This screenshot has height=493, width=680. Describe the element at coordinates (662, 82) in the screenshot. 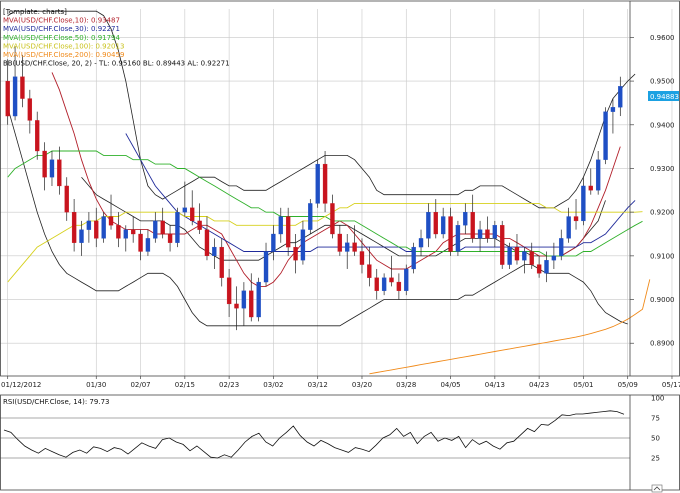

I see `price-tick-label: 0.9500` at that location.